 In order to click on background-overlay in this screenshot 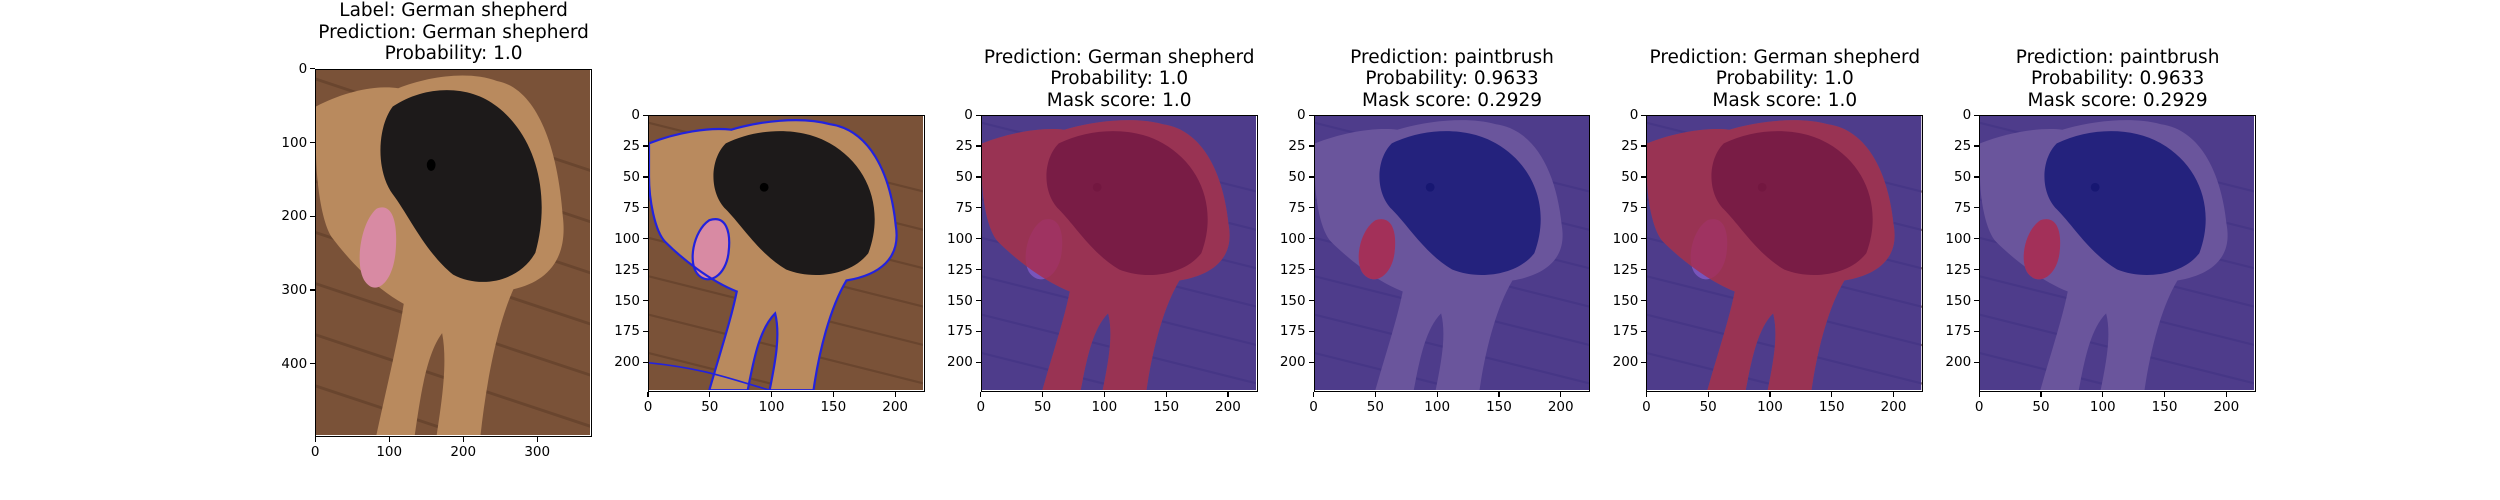, I will do `click(2117, 253)`.